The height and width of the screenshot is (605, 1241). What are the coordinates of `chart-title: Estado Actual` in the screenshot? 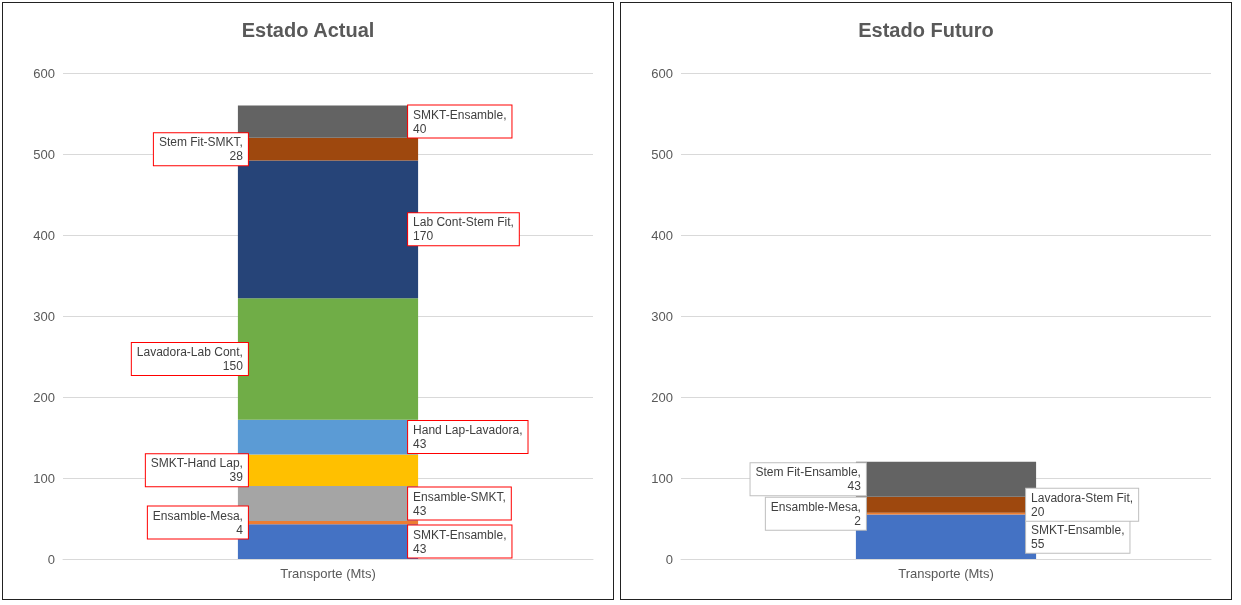 It's located at (308, 30).